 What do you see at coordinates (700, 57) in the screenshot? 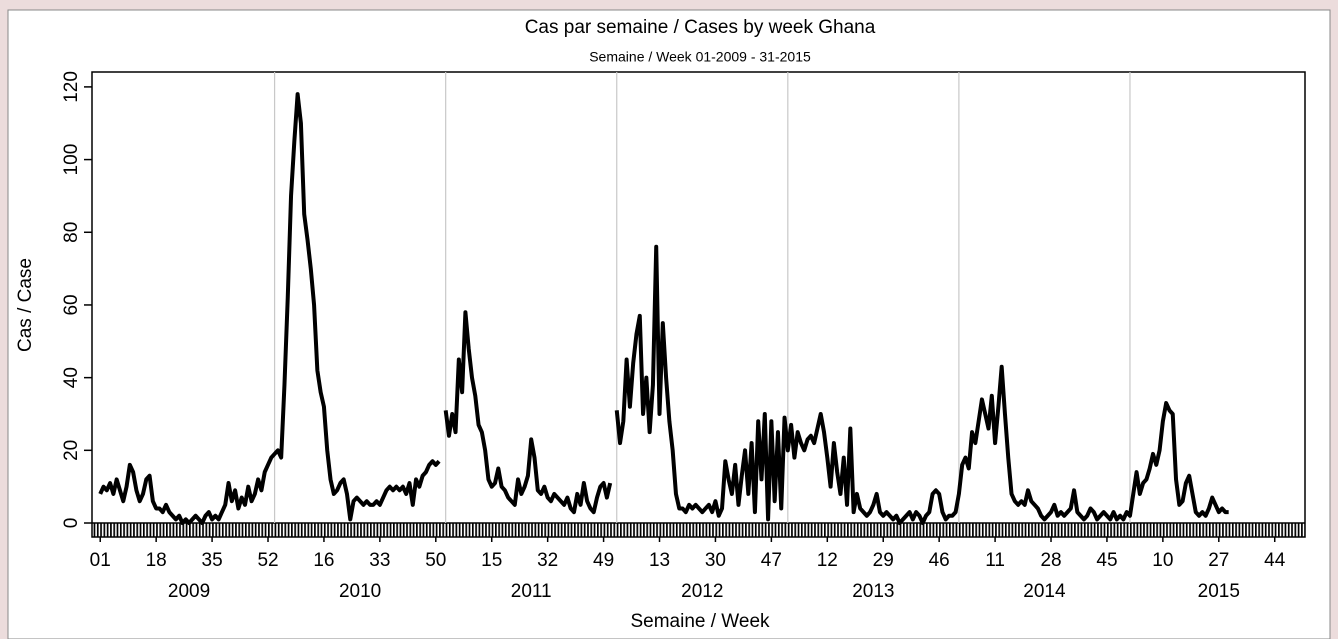
I see `chart-subtitle: Semaine / Week 01-2009 - 31-2015` at bounding box center [700, 57].